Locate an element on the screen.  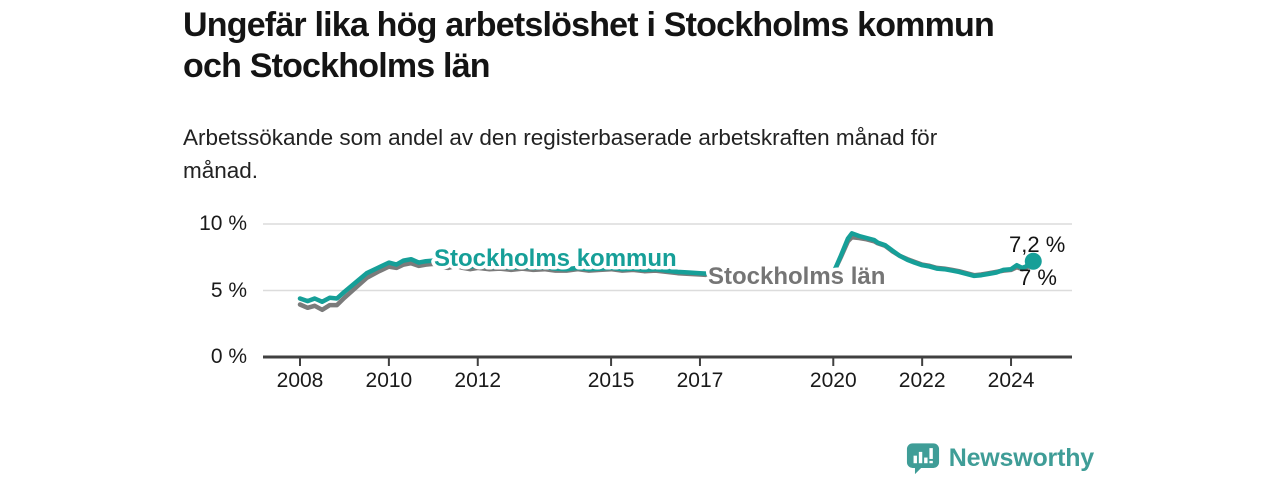
kommun-end-value-label: 7,2 % is located at coordinates (1037, 244).